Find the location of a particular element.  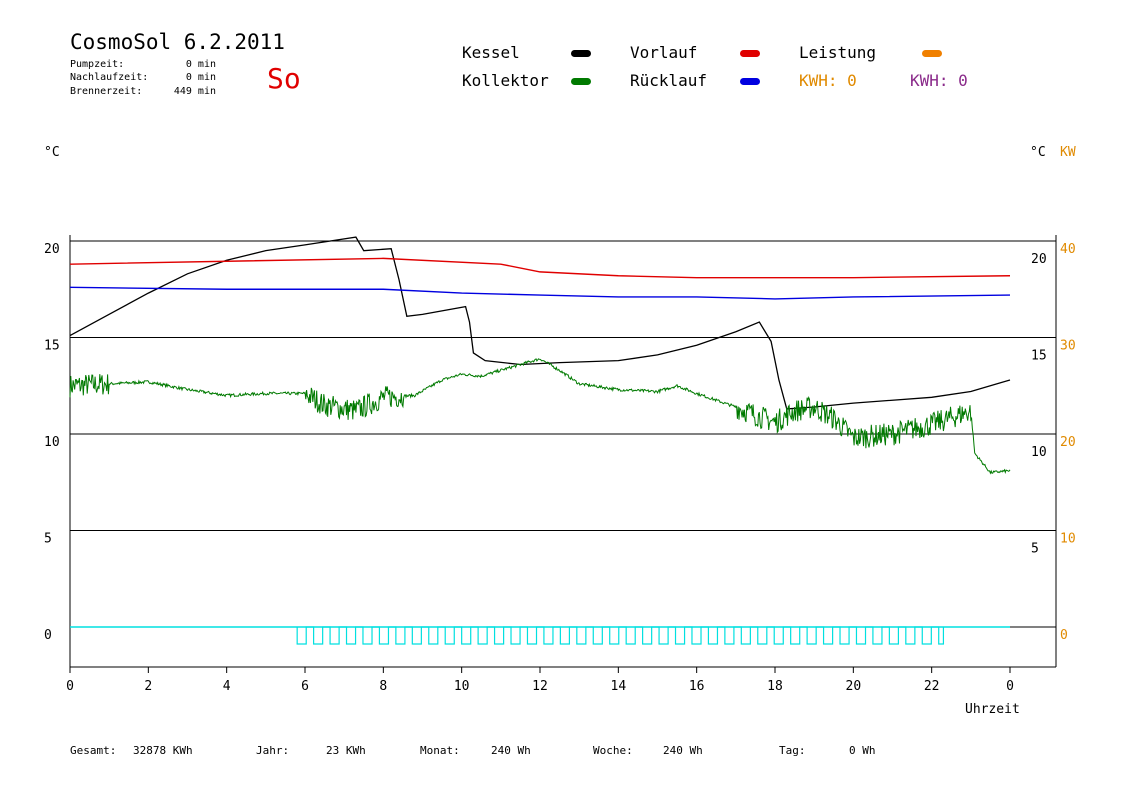

stat-nachlaufzeit: Nachlaufzeit: 0 min is located at coordinates (143, 77).